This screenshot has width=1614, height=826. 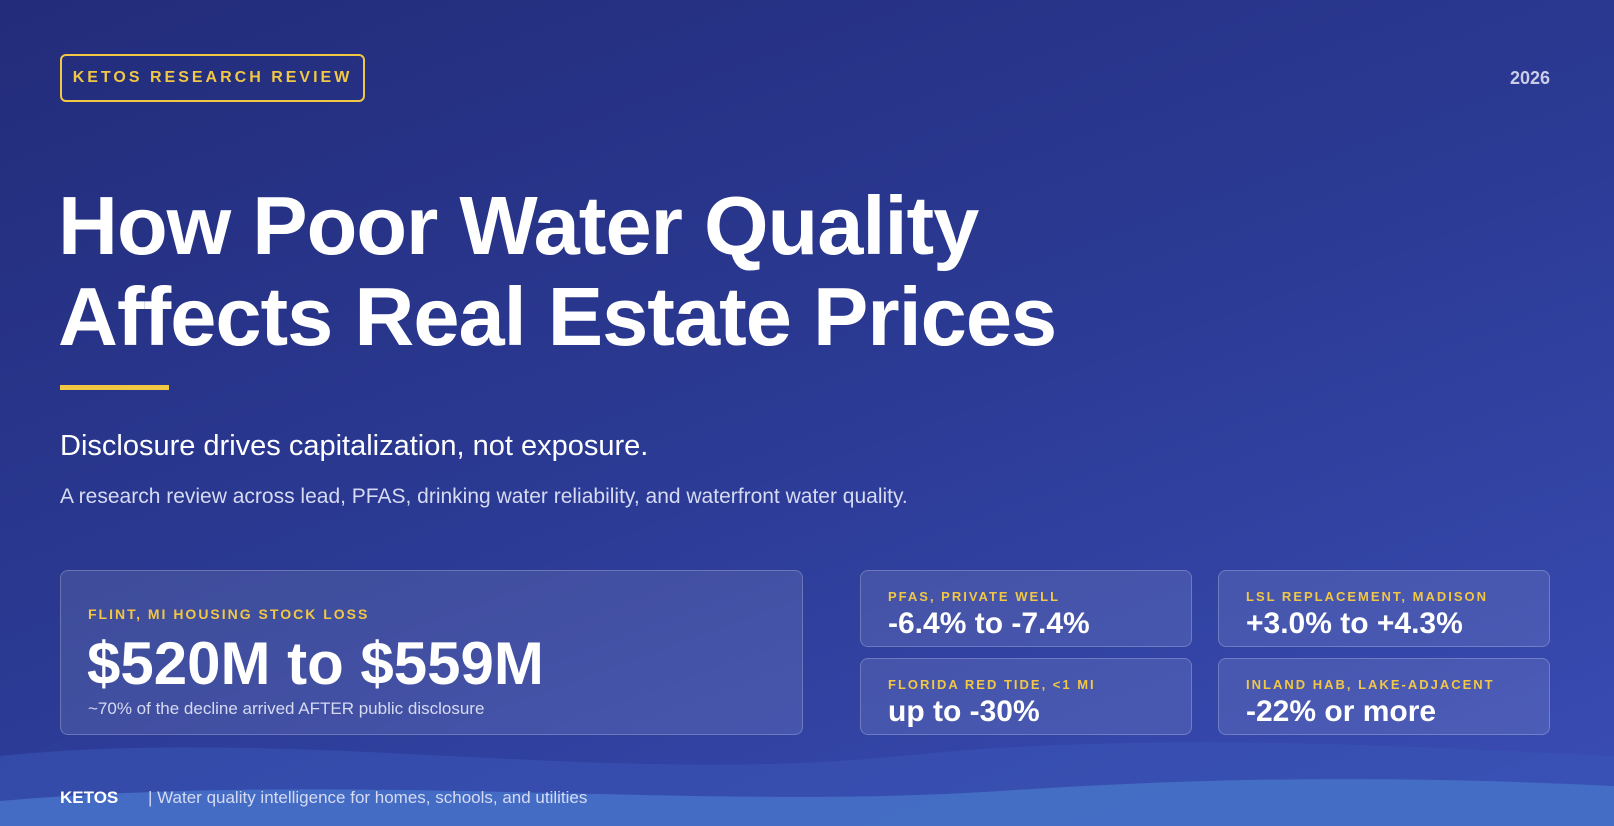 I want to click on badge: KETOS RESEARCH REVIEW, so click(x=212, y=78).